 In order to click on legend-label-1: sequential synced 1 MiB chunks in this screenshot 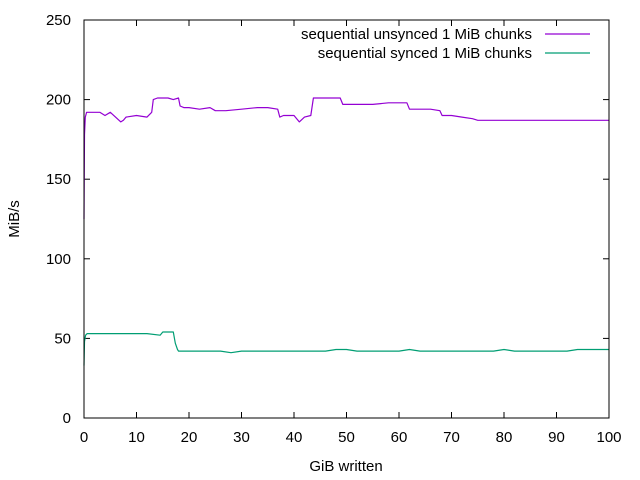, I will do `click(425, 53)`.